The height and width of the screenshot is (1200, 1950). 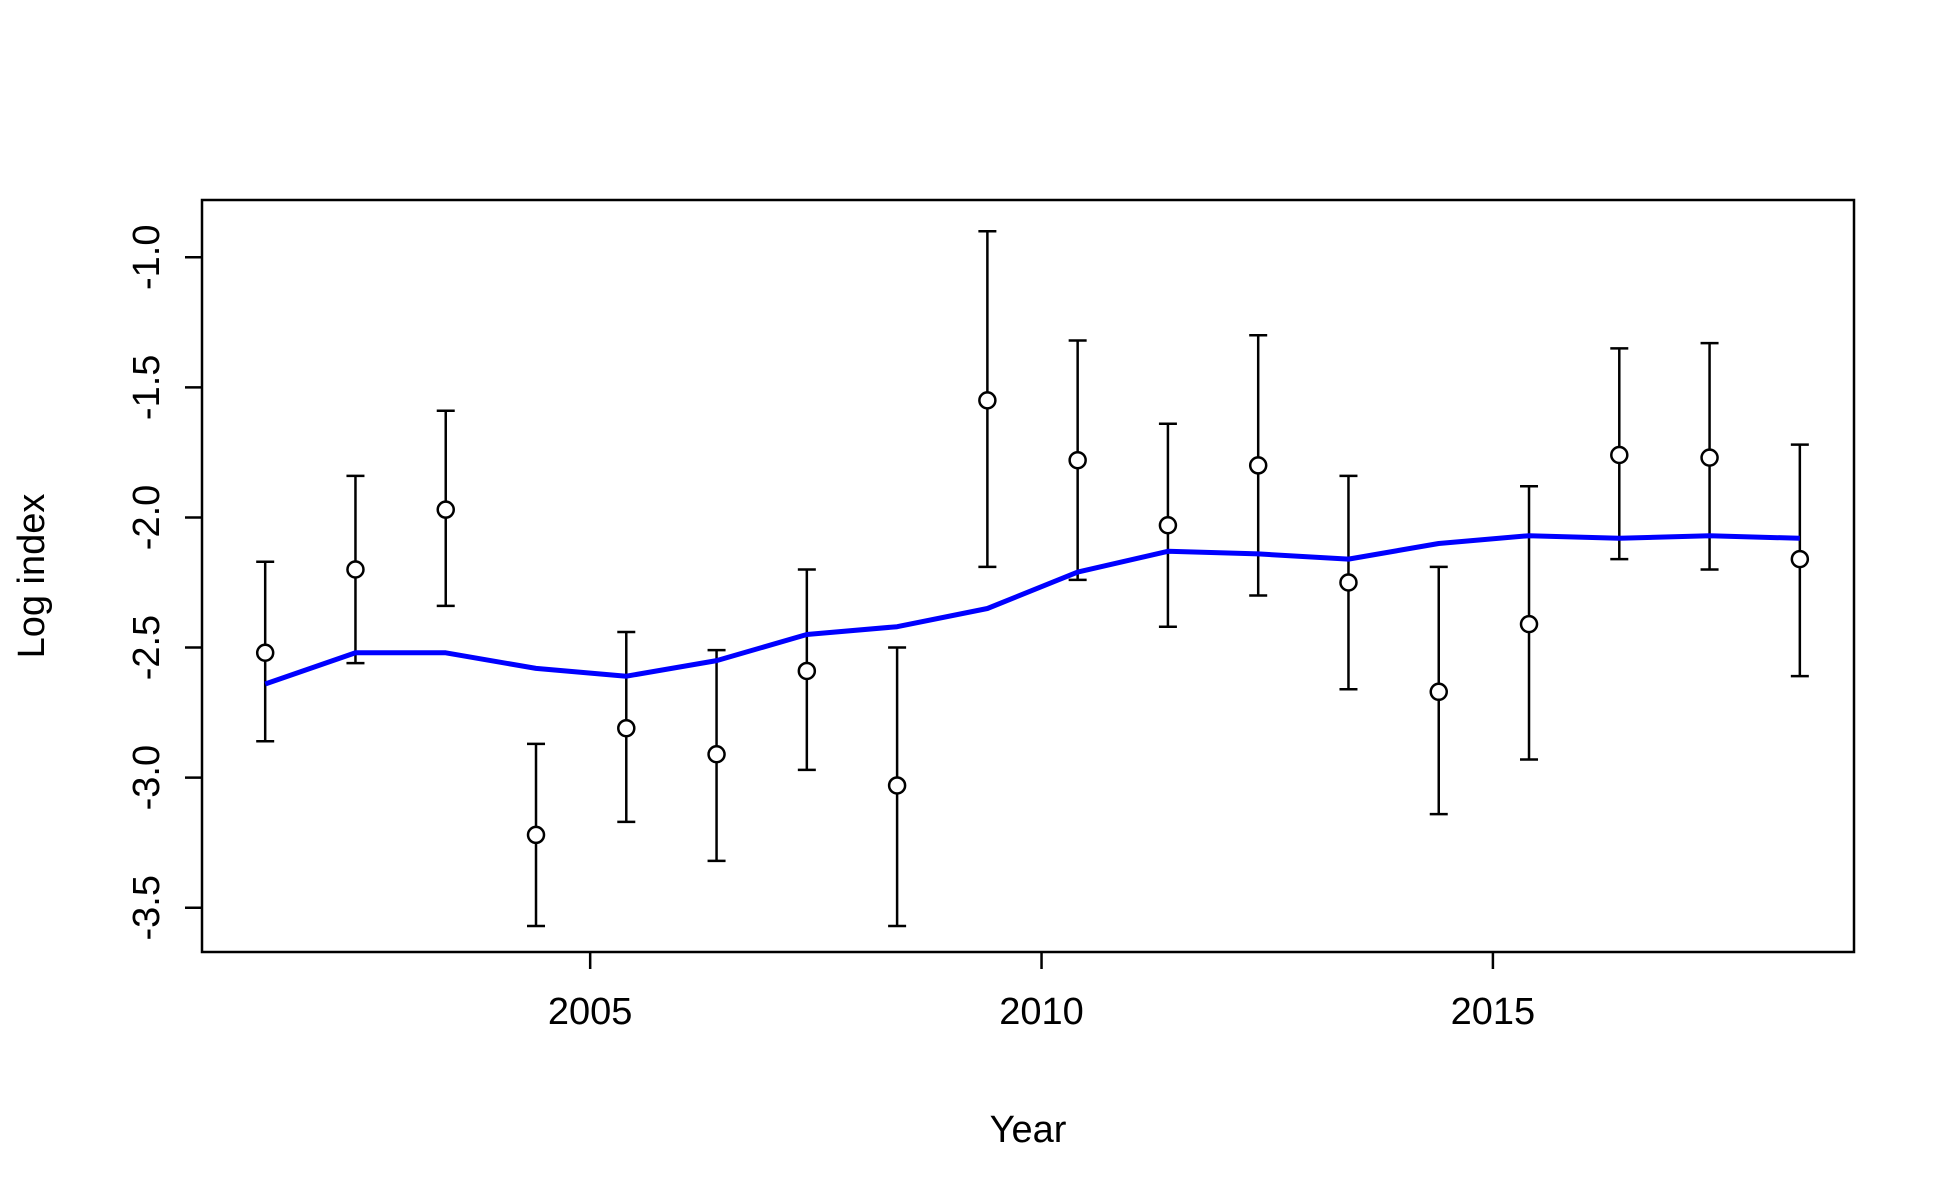 I want to click on y-tick-label: -3.5, so click(x=147, y=907).